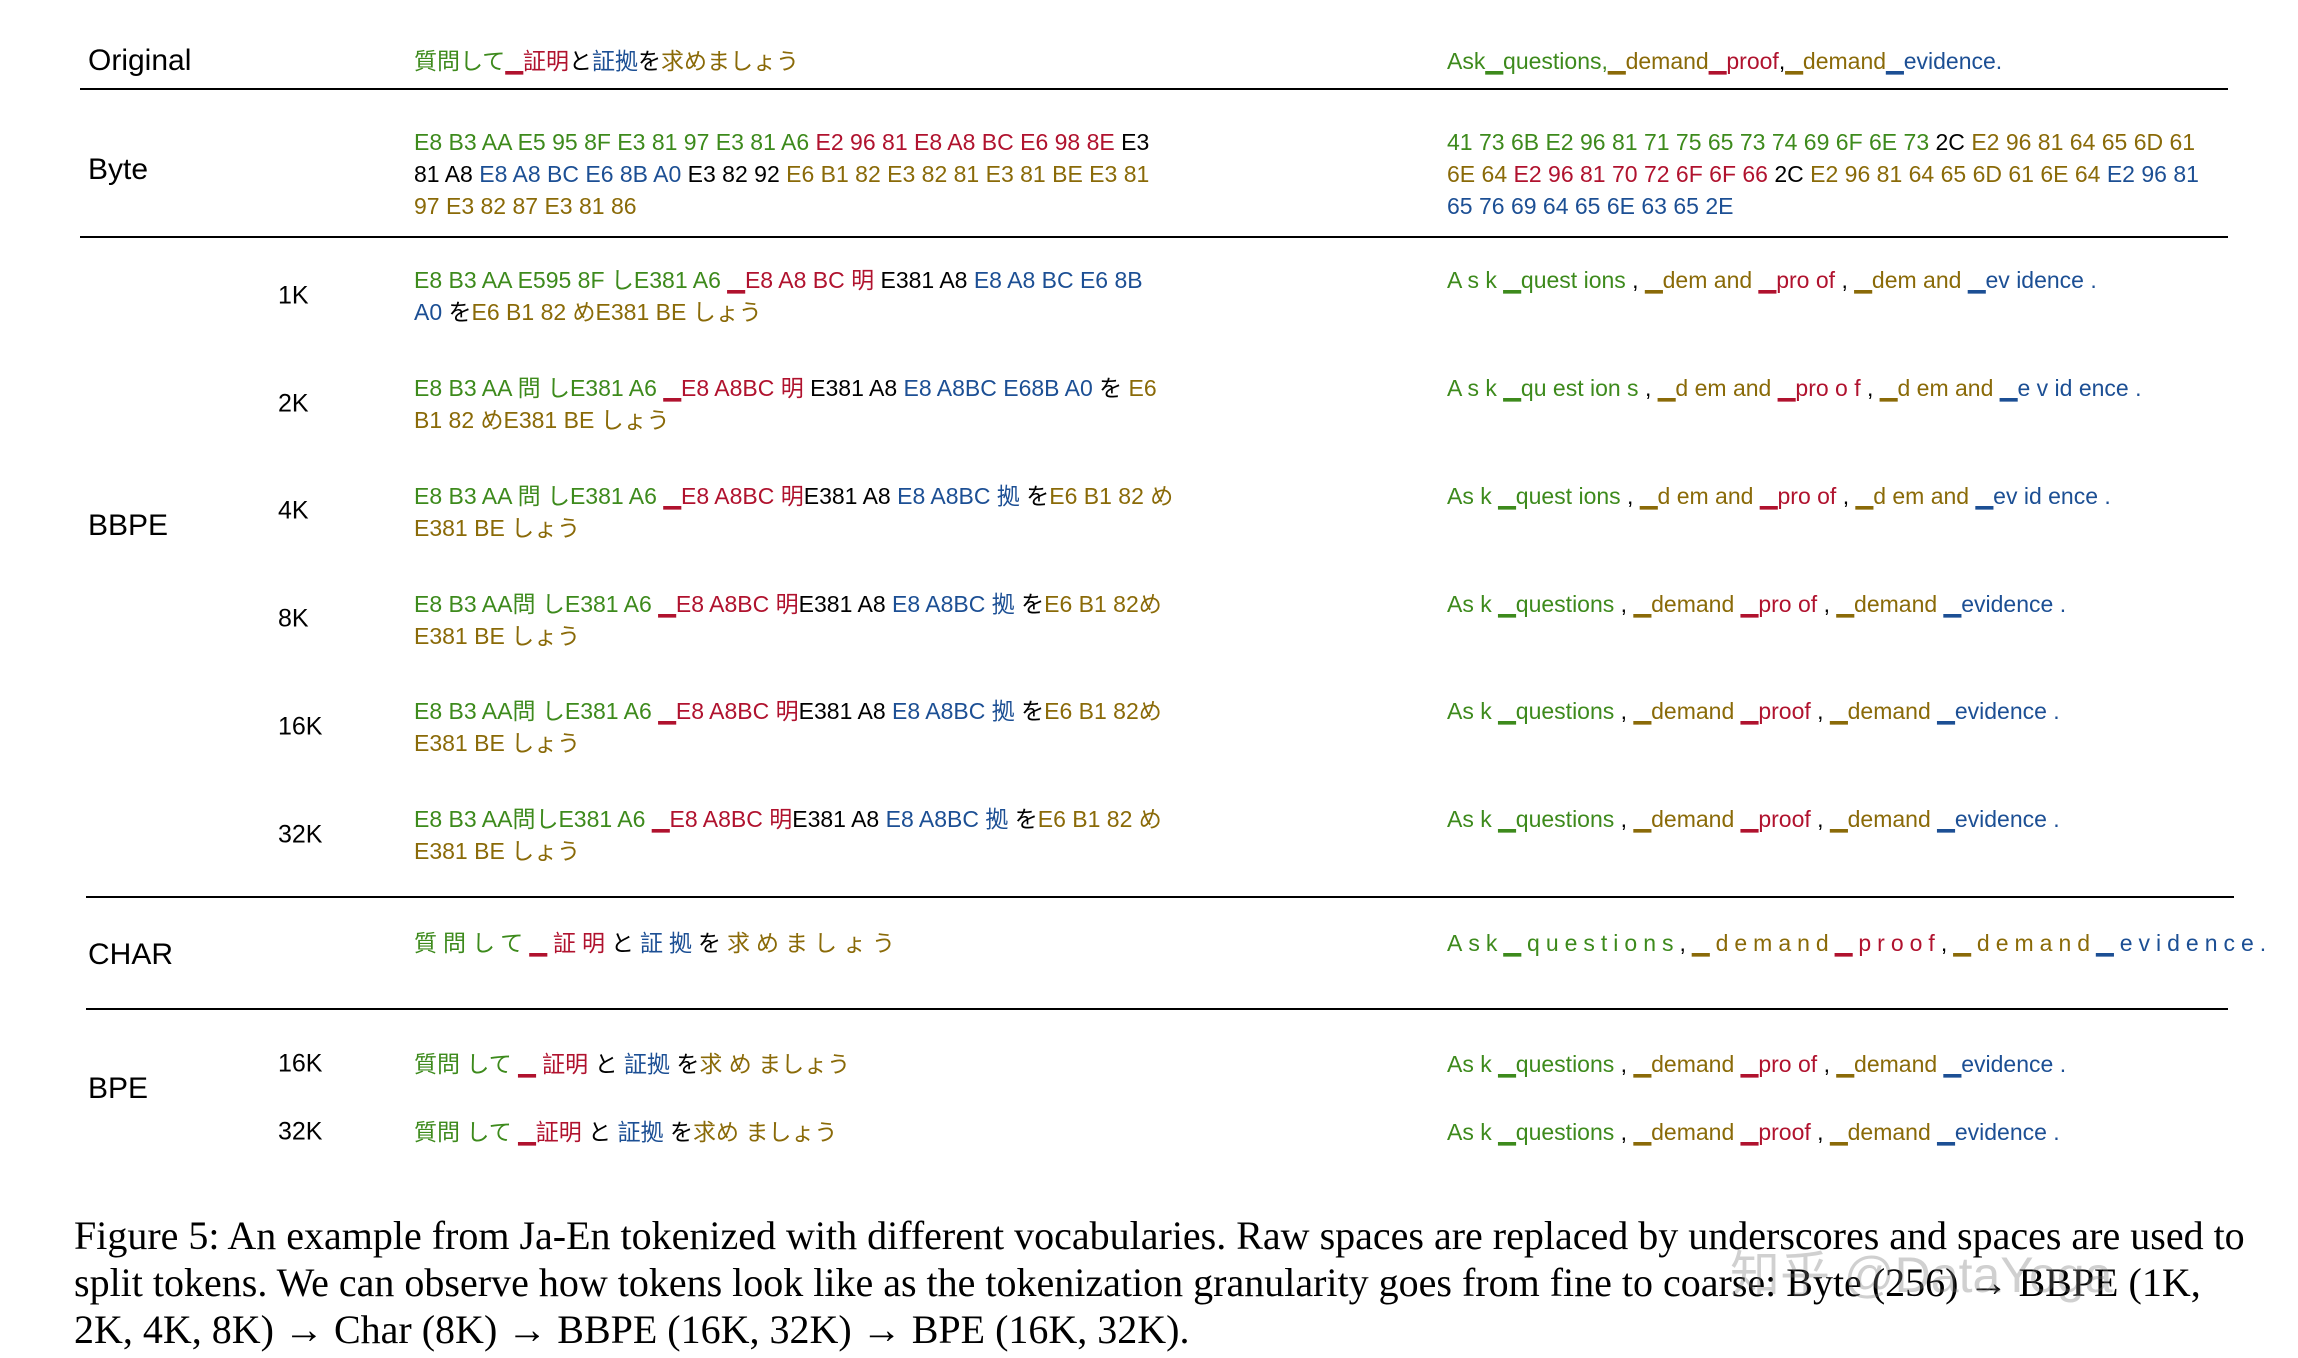 This screenshot has height=1358, width=2298. Describe the element at coordinates (293, 295) in the screenshot. I see `vocab-size: 1K` at that location.